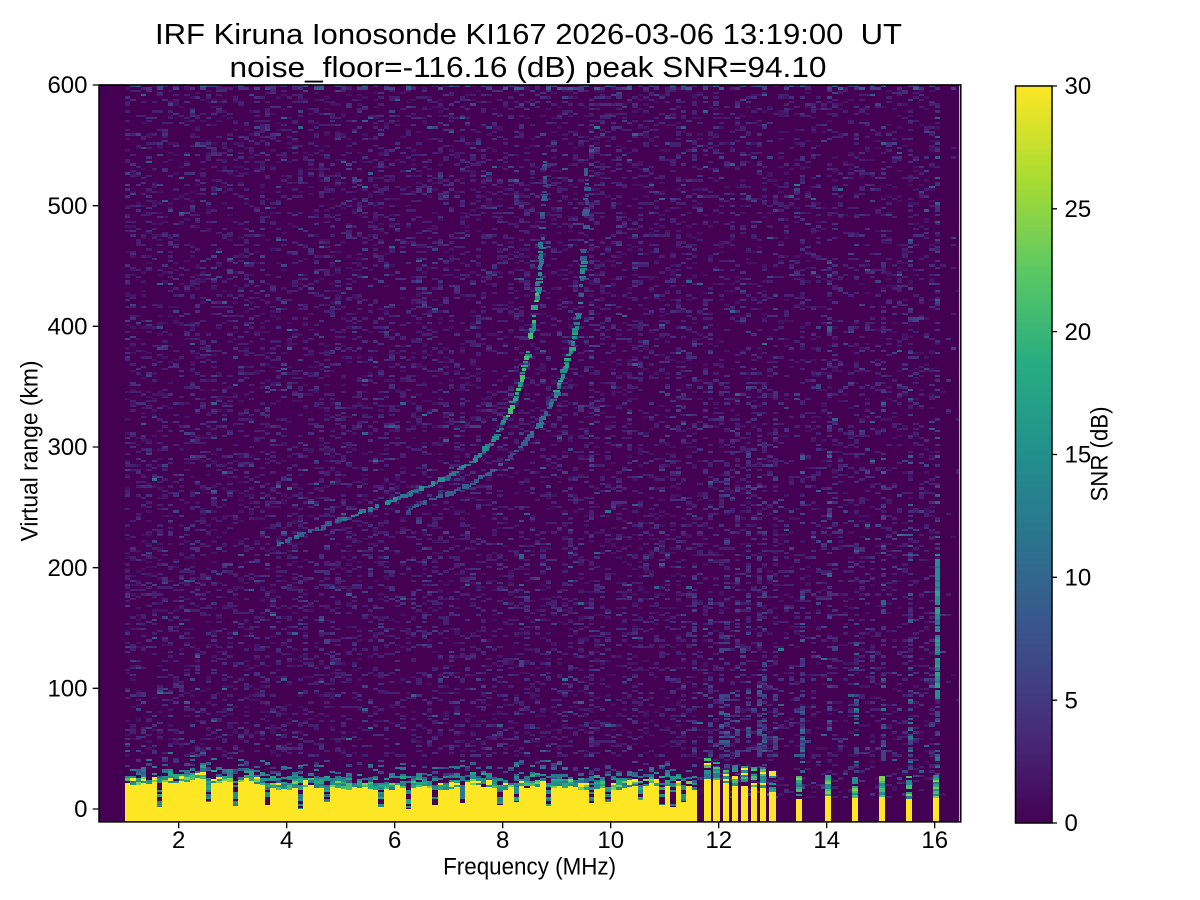 This screenshot has height=900, width=1200. I want to click on svg-text: 4, so click(286, 840).